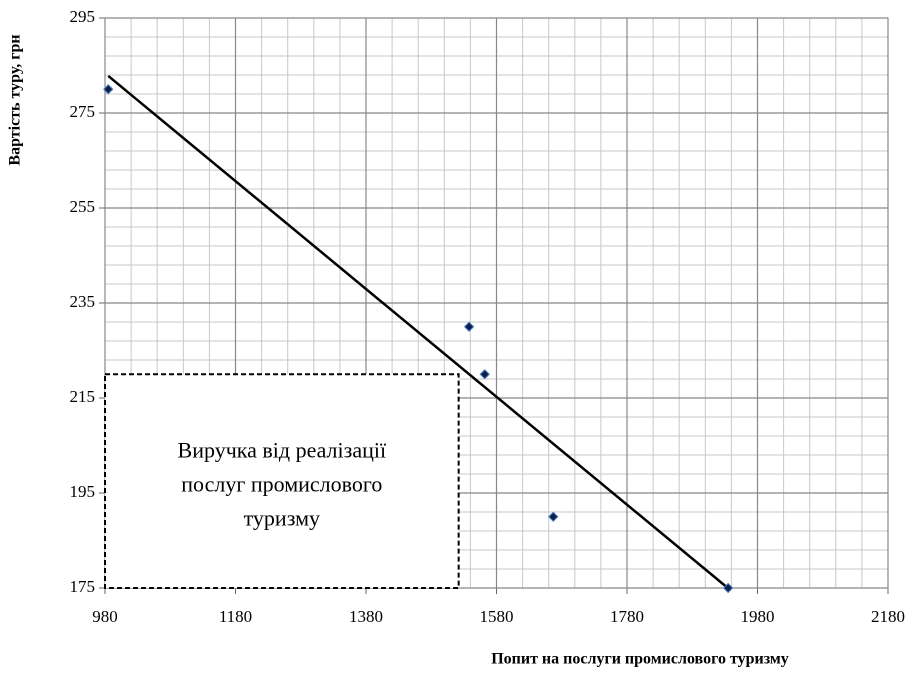 Image resolution: width=917 pixels, height=674 pixels. I want to click on y-tick-label: 275, so click(83, 111).